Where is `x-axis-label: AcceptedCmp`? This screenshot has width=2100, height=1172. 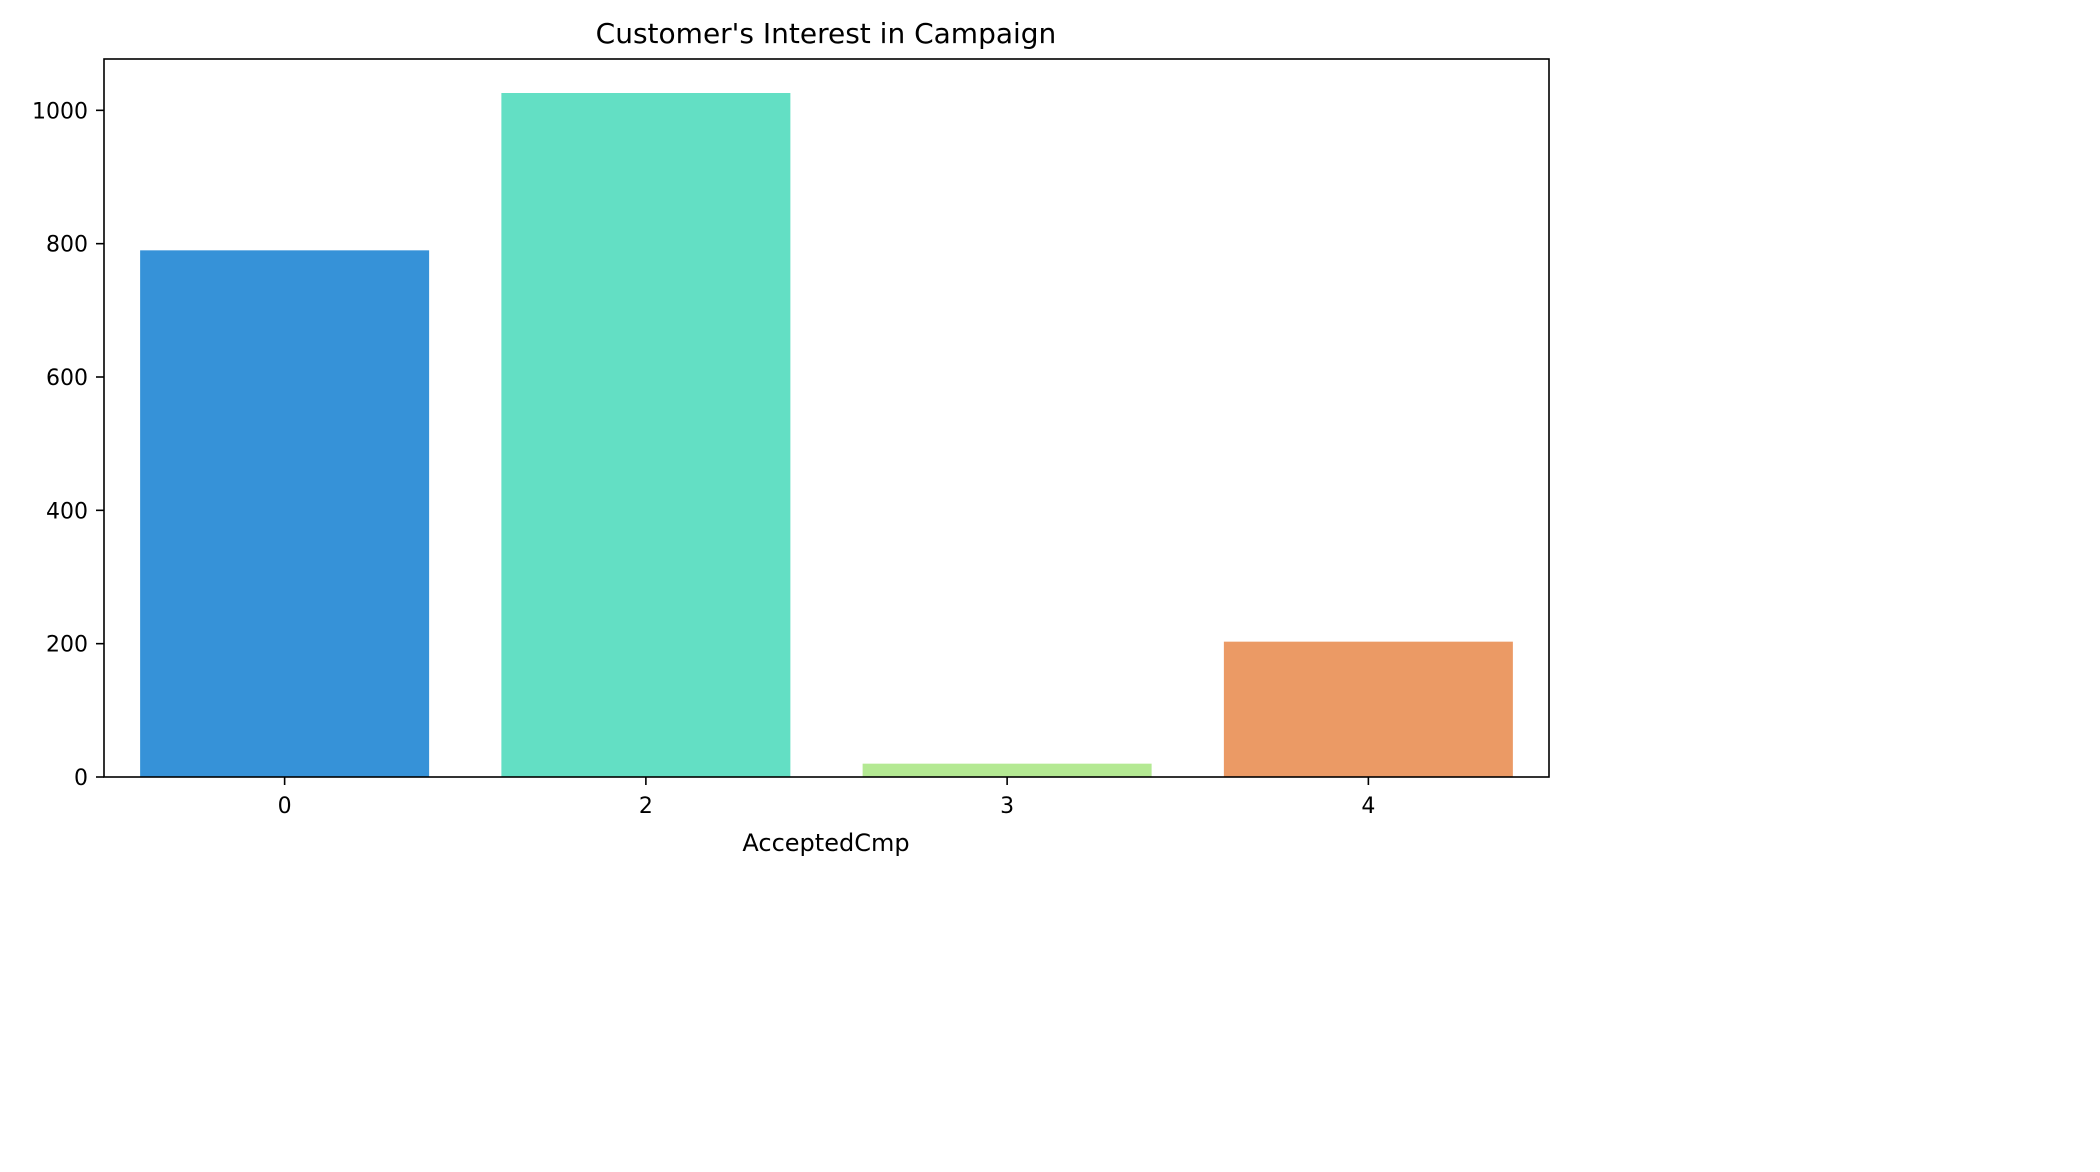
x-axis-label: AcceptedCmp is located at coordinates (825, 843).